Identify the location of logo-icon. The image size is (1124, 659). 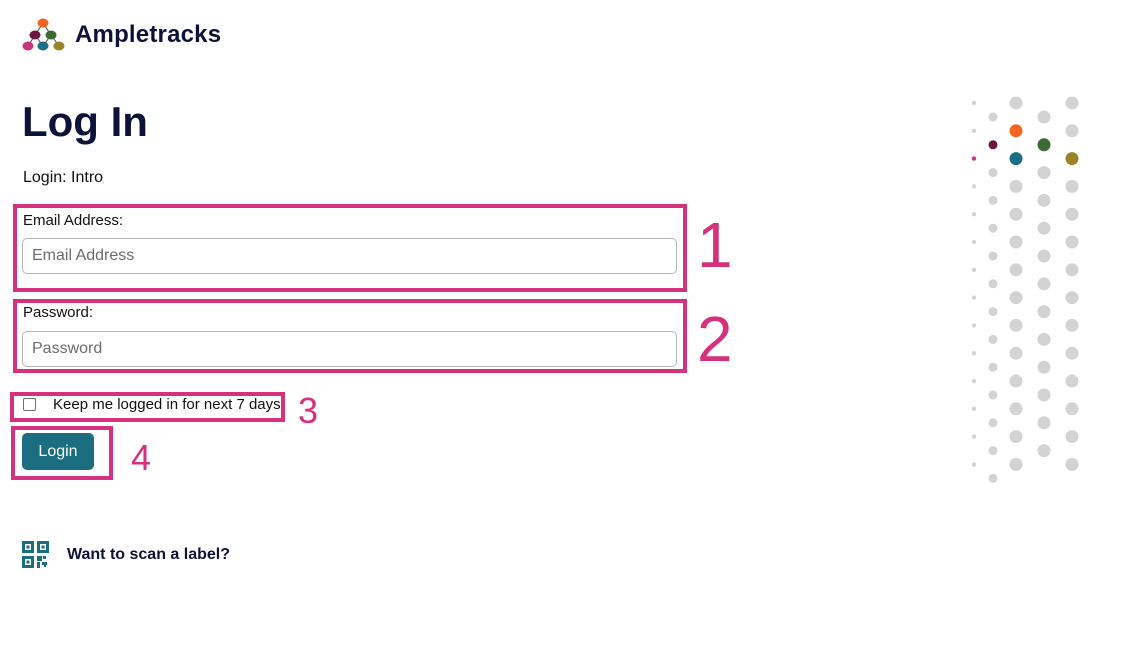
(43, 34).